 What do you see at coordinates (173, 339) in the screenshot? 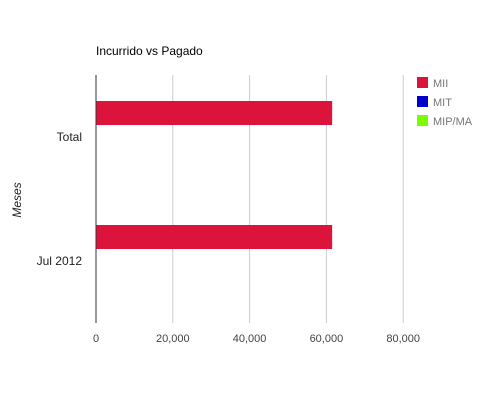
I see `x-tick-label: 20,000` at bounding box center [173, 339].